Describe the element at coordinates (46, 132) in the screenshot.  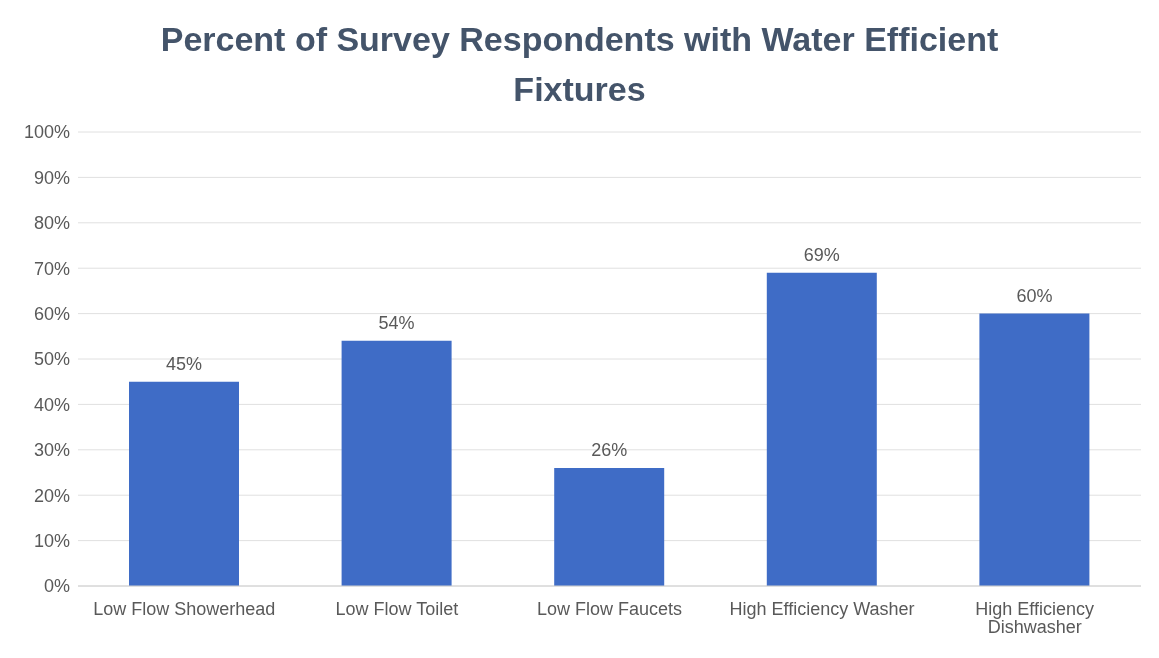
I see `y-tick-label: 100%` at that location.